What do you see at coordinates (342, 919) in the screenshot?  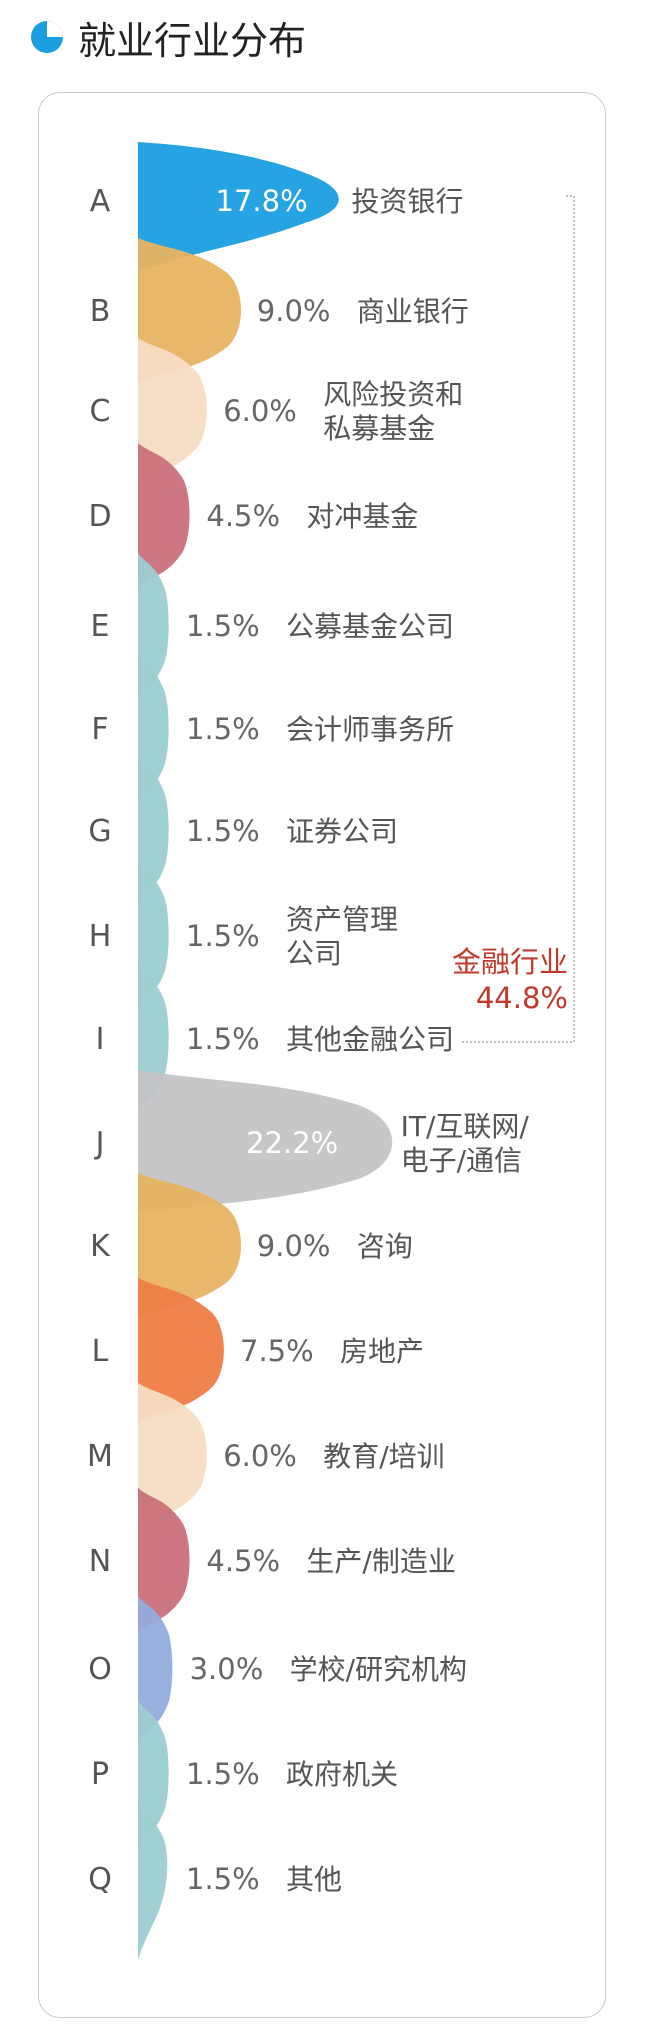 I see `category-name-h: 资产管理` at bounding box center [342, 919].